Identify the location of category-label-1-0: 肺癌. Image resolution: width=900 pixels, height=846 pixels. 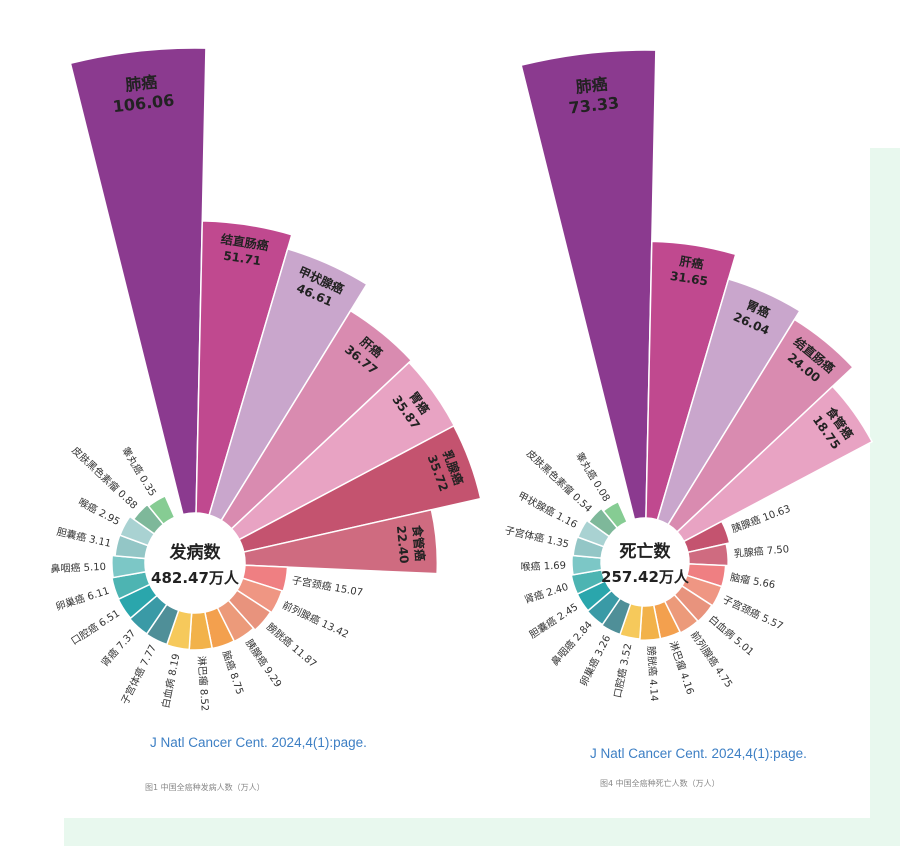
(592, 85).